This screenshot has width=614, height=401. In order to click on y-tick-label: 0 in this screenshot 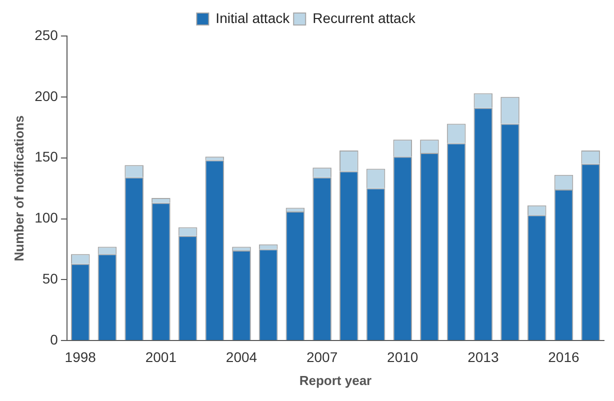, I will do `click(54, 339)`.